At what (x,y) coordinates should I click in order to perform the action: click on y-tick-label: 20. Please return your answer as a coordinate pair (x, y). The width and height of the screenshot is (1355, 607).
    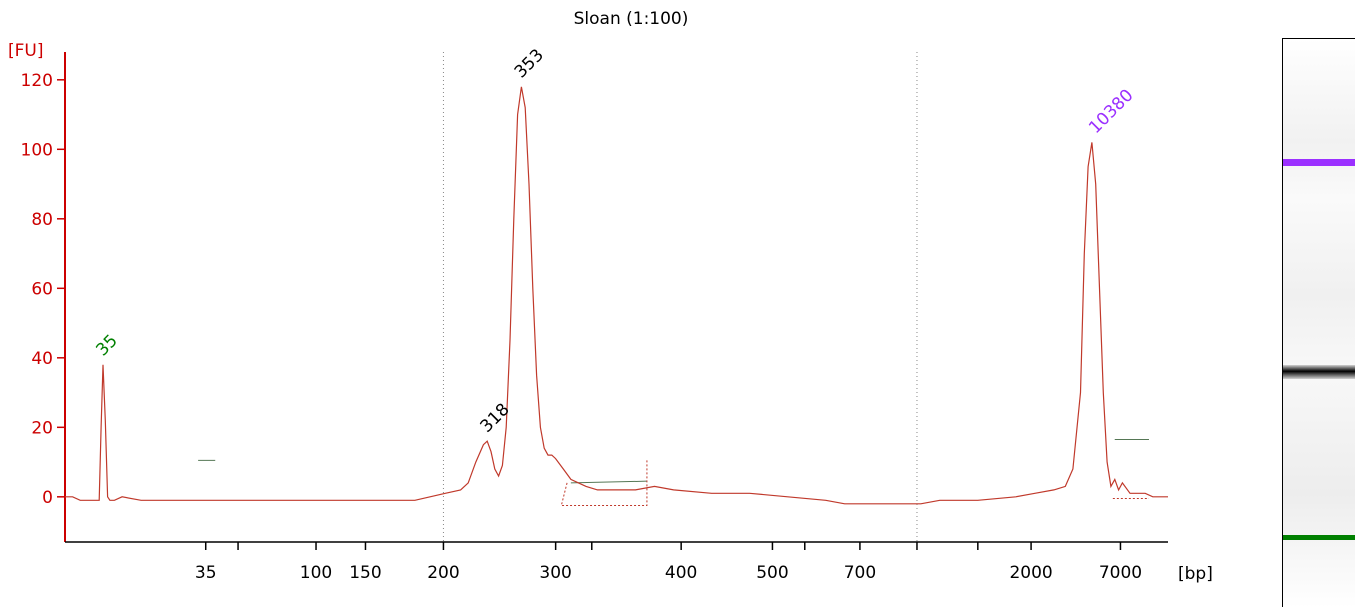
    Looking at the image, I should click on (42, 428).